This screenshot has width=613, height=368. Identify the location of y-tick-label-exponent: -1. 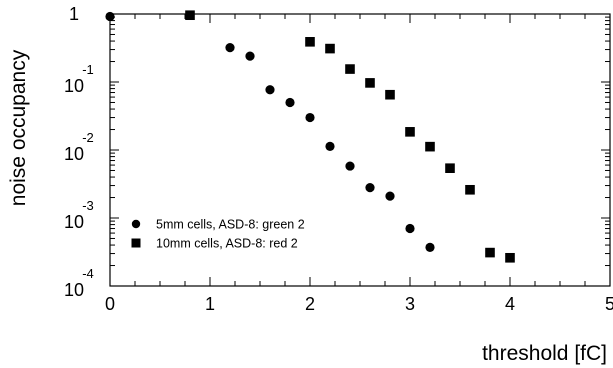
(88, 69).